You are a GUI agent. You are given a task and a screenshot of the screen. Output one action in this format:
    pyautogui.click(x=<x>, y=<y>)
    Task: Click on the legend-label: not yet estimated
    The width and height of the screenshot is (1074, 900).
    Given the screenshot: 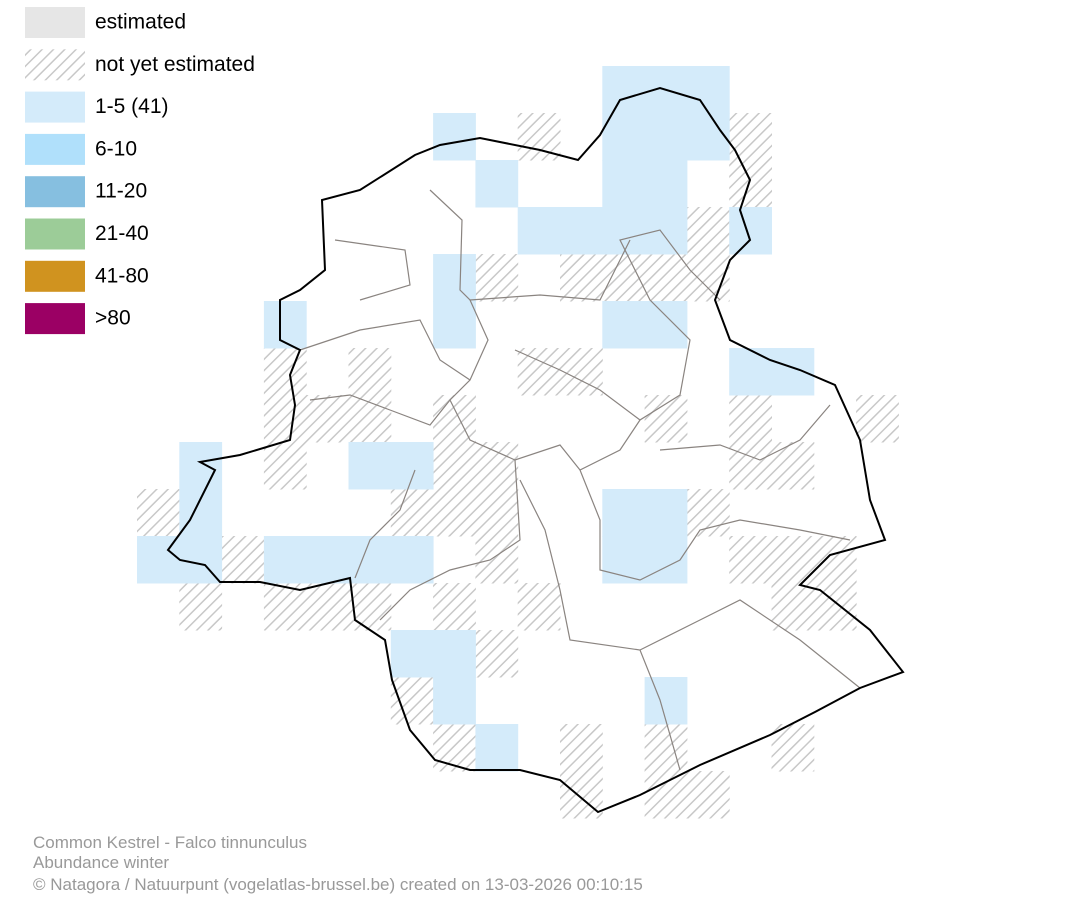 What is the action you would take?
    pyautogui.click(x=175, y=64)
    